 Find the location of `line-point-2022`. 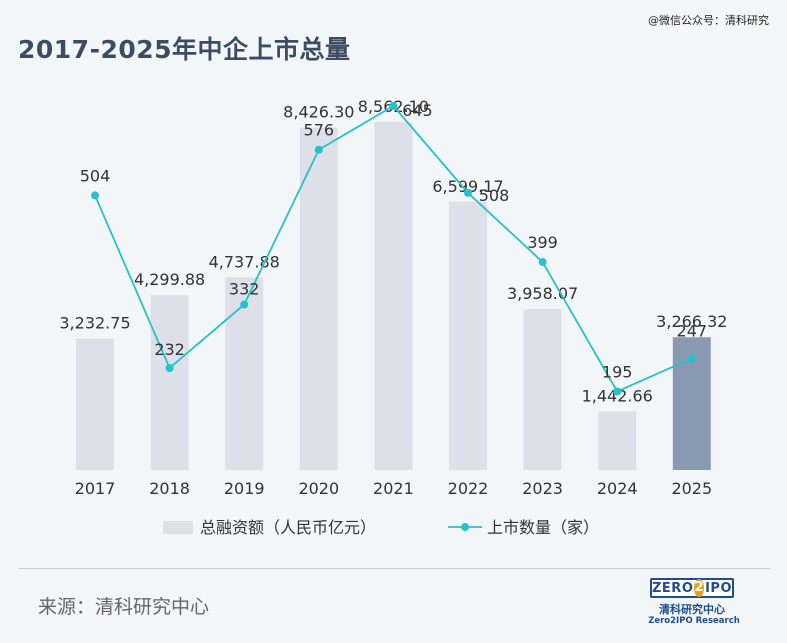

line-point-2022 is located at coordinates (468, 192).